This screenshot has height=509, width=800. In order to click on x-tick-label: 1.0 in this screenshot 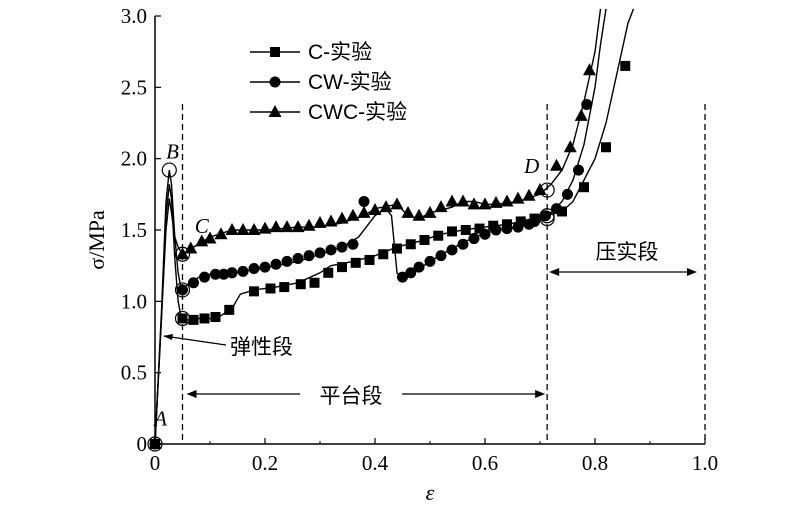, I will do `click(705, 463)`.